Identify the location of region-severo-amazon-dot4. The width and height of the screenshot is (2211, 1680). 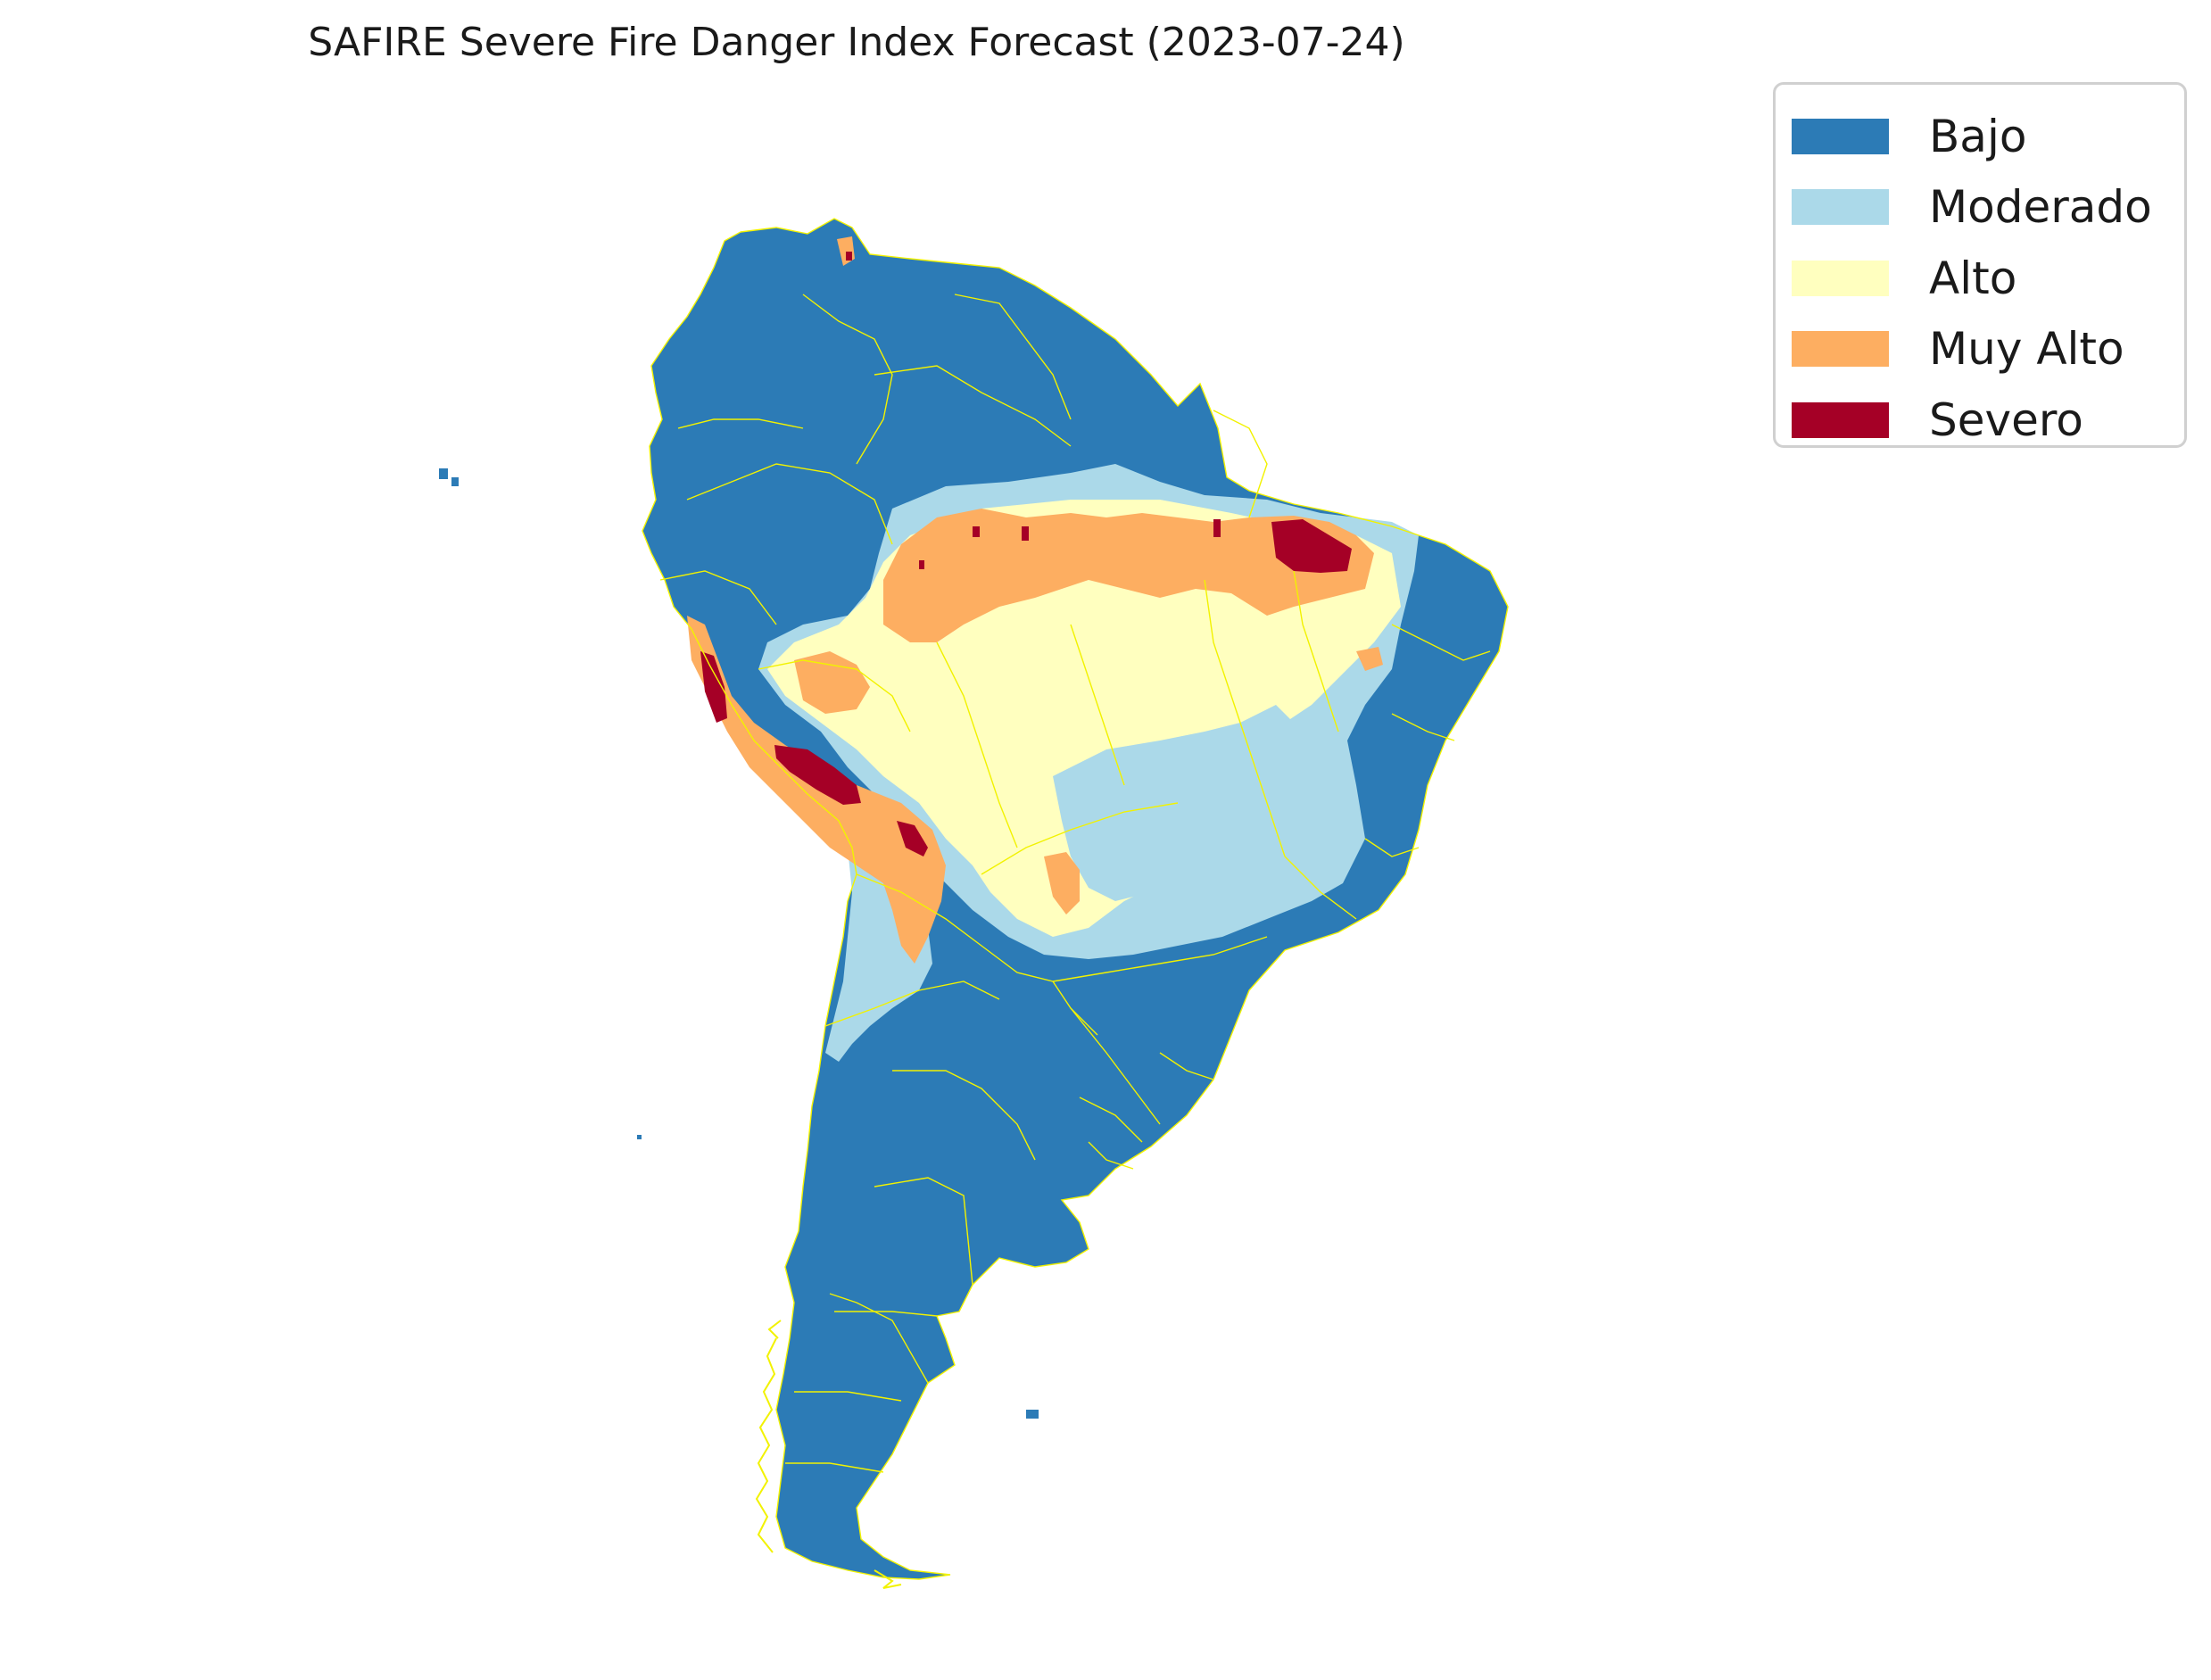
(921, 564).